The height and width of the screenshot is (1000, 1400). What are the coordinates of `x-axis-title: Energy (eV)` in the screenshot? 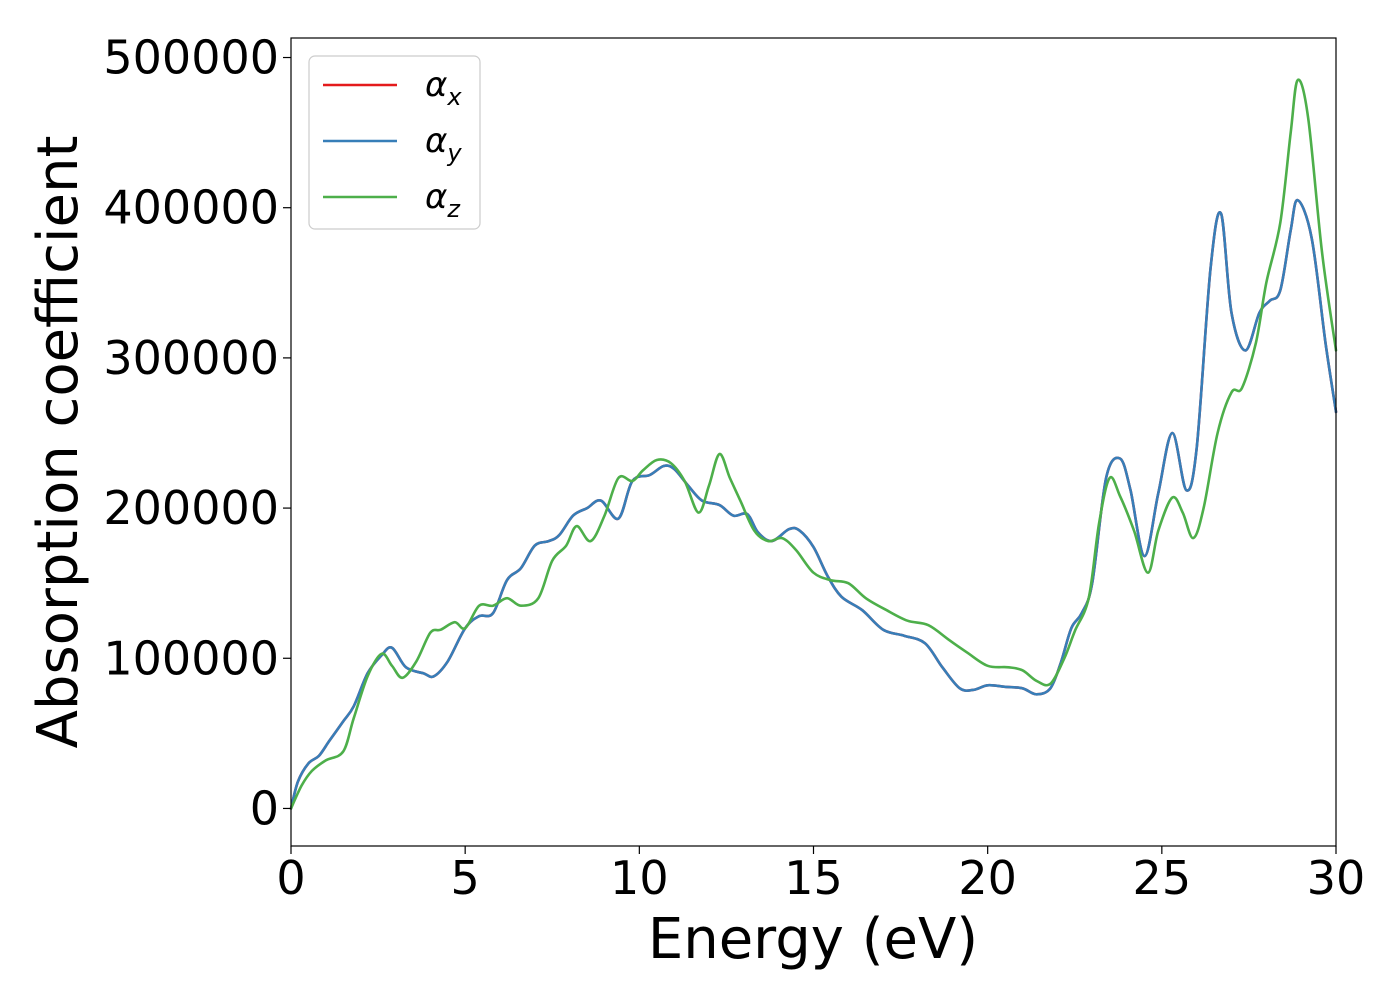 It's located at (813, 939).